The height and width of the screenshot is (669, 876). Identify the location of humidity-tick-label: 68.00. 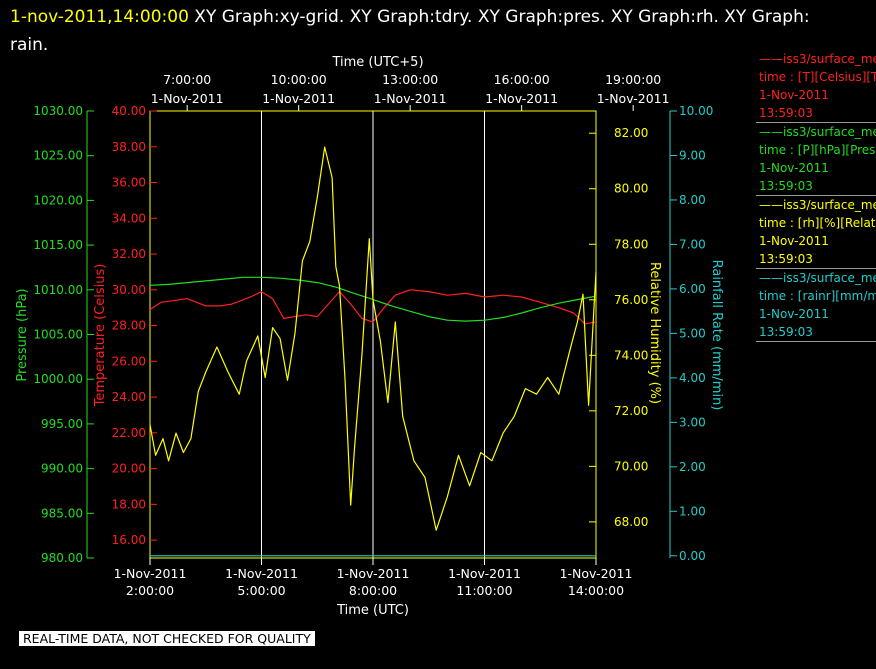
(631, 522).